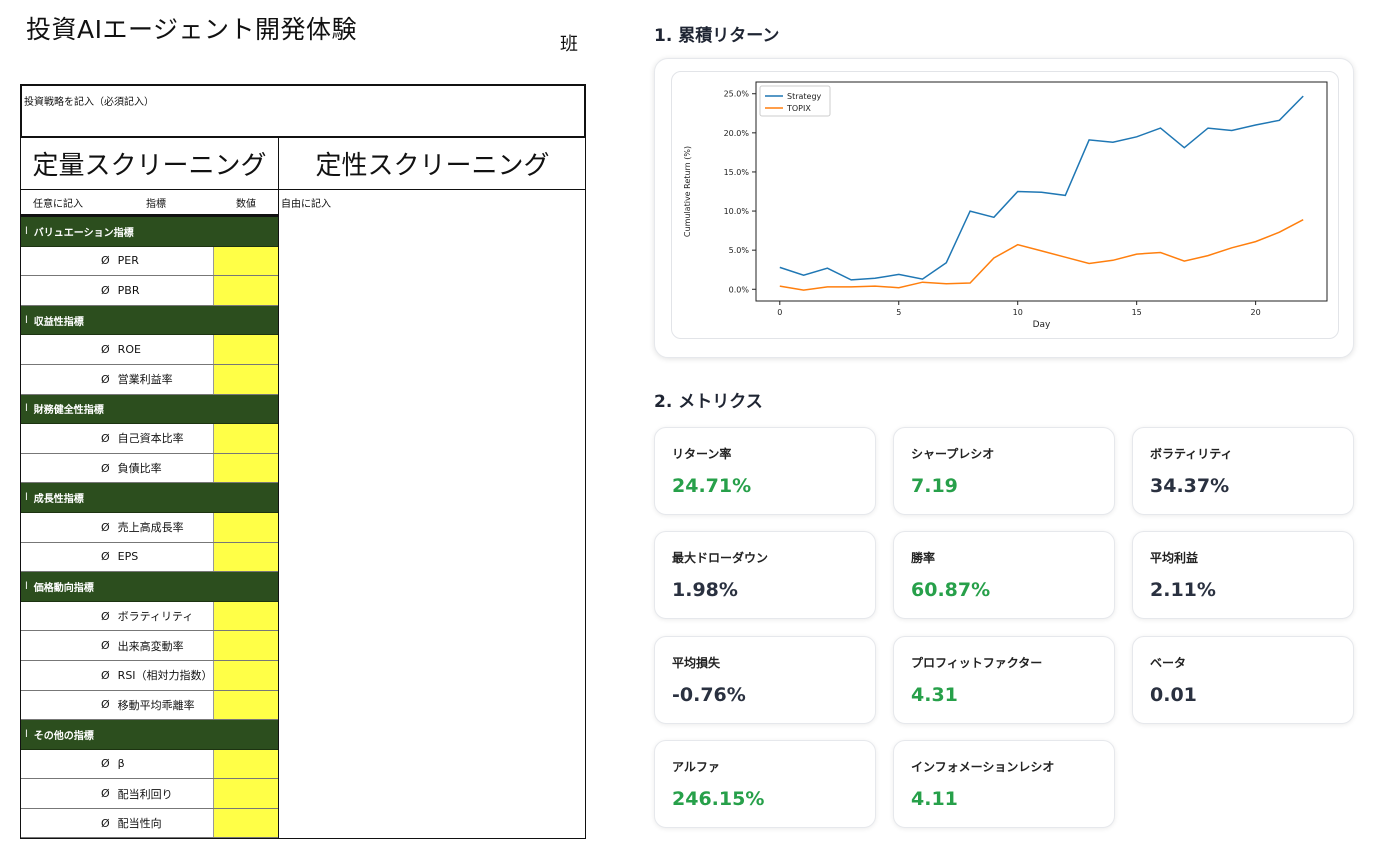  I want to click on category-label: 収益性指標, so click(58, 322).